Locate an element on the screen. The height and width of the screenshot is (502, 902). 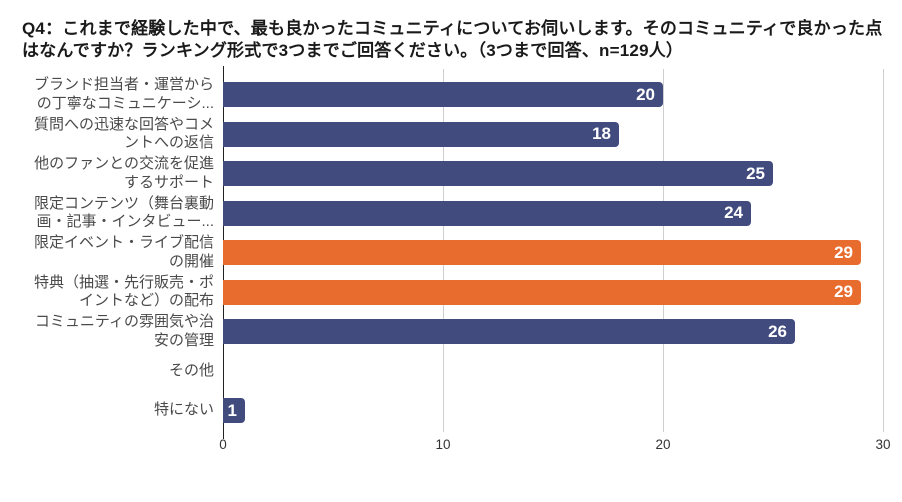
bar-value-label: 18 is located at coordinates (601, 134).